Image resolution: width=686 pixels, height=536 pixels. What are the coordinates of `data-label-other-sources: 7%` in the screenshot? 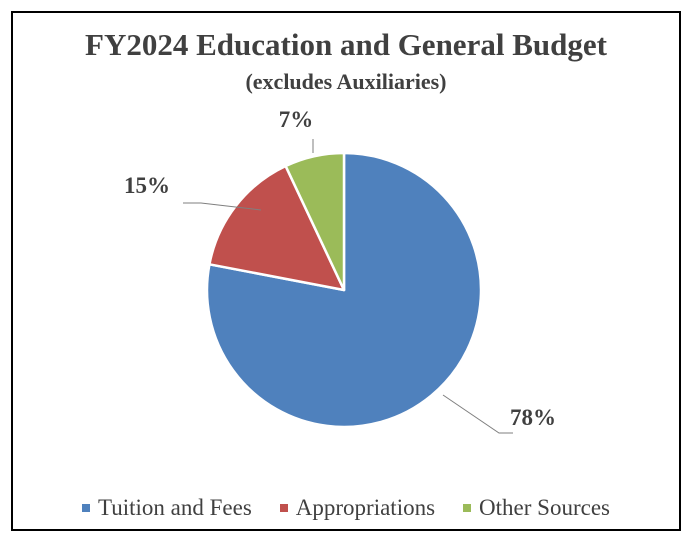 It's located at (296, 119).